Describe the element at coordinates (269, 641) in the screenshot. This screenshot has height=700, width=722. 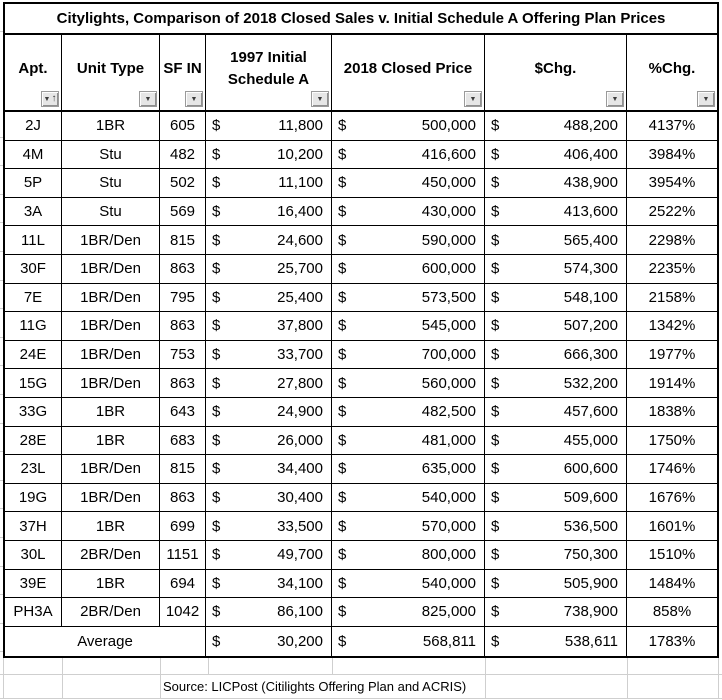
I see `average-cell-schedule-a-1997: $30,200` at that location.